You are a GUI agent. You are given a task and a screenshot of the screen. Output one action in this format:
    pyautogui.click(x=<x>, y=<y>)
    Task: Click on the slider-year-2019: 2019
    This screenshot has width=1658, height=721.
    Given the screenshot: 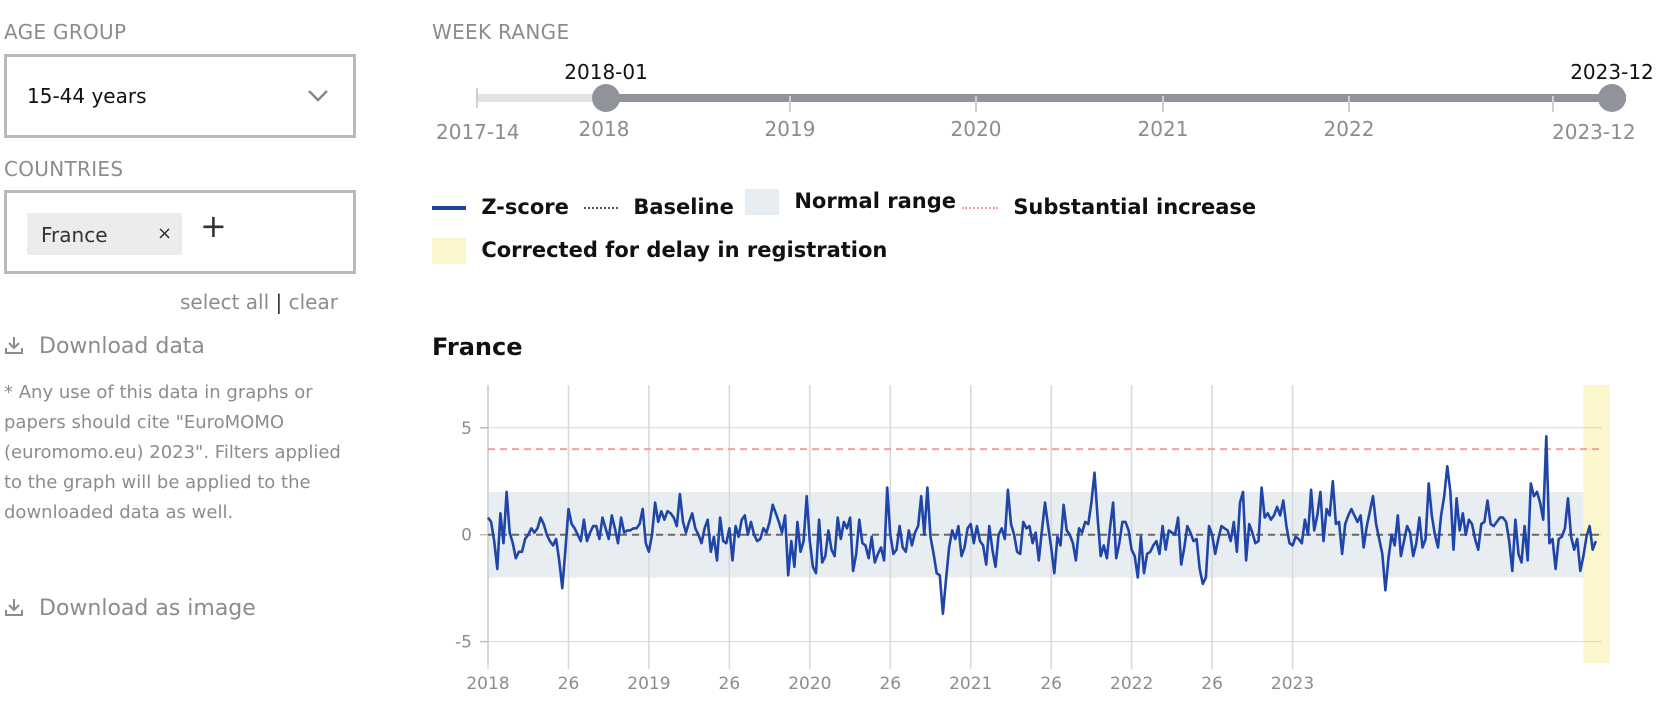 What is the action you would take?
    pyautogui.click(x=790, y=129)
    